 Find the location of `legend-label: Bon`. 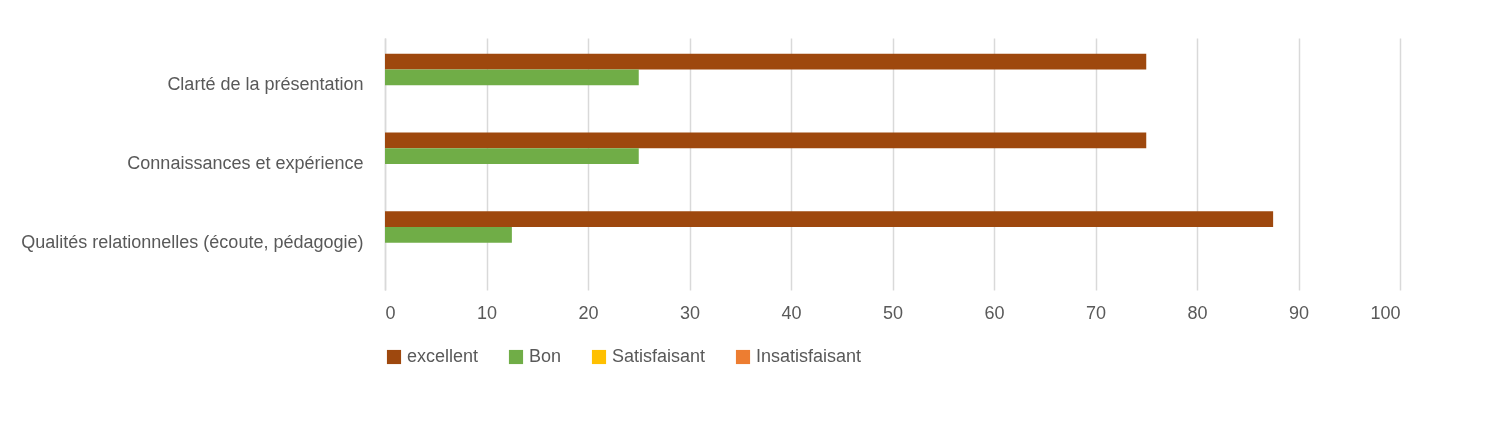

legend-label: Bon is located at coordinates (545, 356).